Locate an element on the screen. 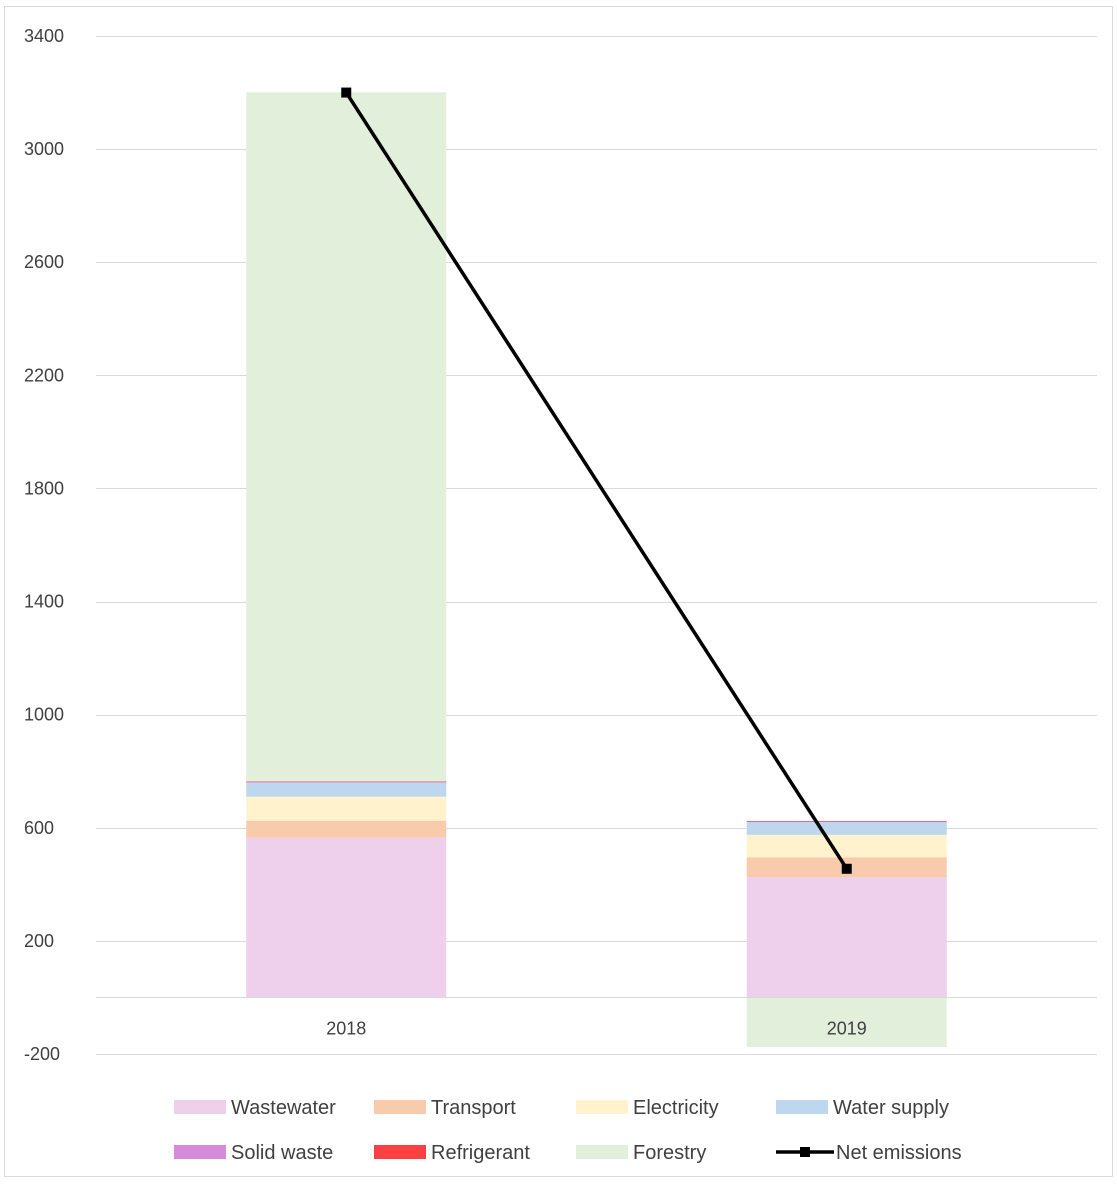  legend-label-refrigerant: Refrigerant is located at coordinates (480, 1153).